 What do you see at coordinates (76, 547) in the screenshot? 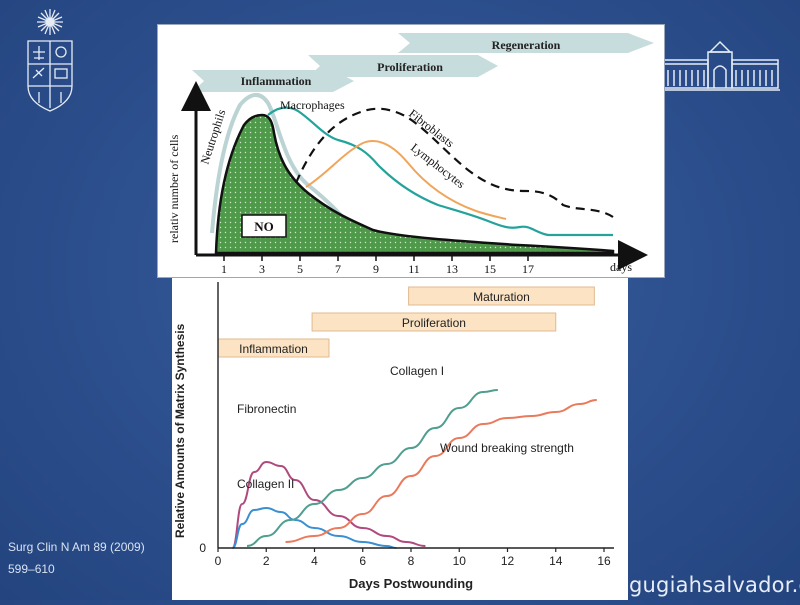
I see `citation-journal: Surg Clin N Am 89 (2009)` at bounding box center [76, 547].